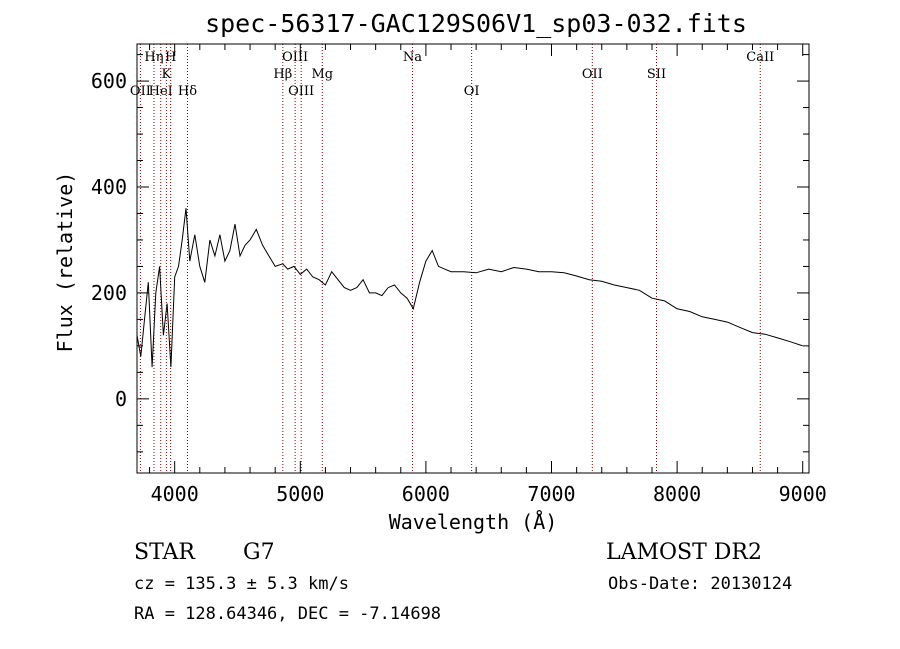  What do you see at coordinates (473, 522) in the screenshot?
I see `x-axis-label: Wavelength (Å)` at bounding box center [473, 522].